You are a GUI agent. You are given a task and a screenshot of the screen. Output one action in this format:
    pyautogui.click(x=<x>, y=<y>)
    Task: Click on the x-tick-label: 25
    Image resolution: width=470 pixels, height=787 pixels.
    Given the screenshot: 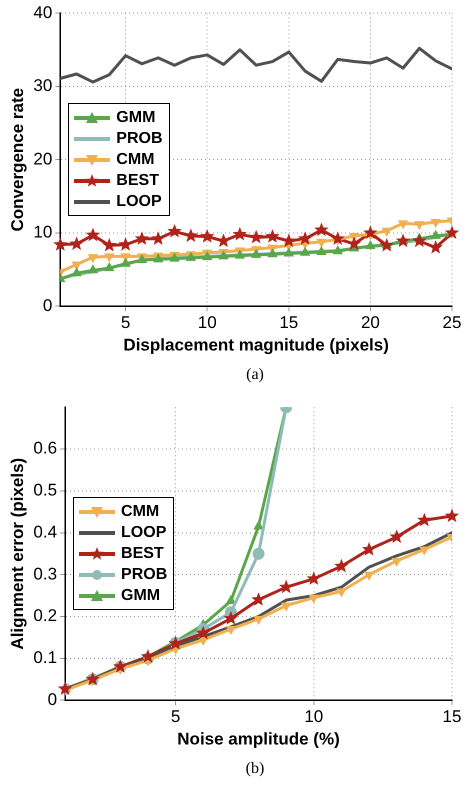 What is the action you would take?
    pyautogui.click(x=452, y=322)
    